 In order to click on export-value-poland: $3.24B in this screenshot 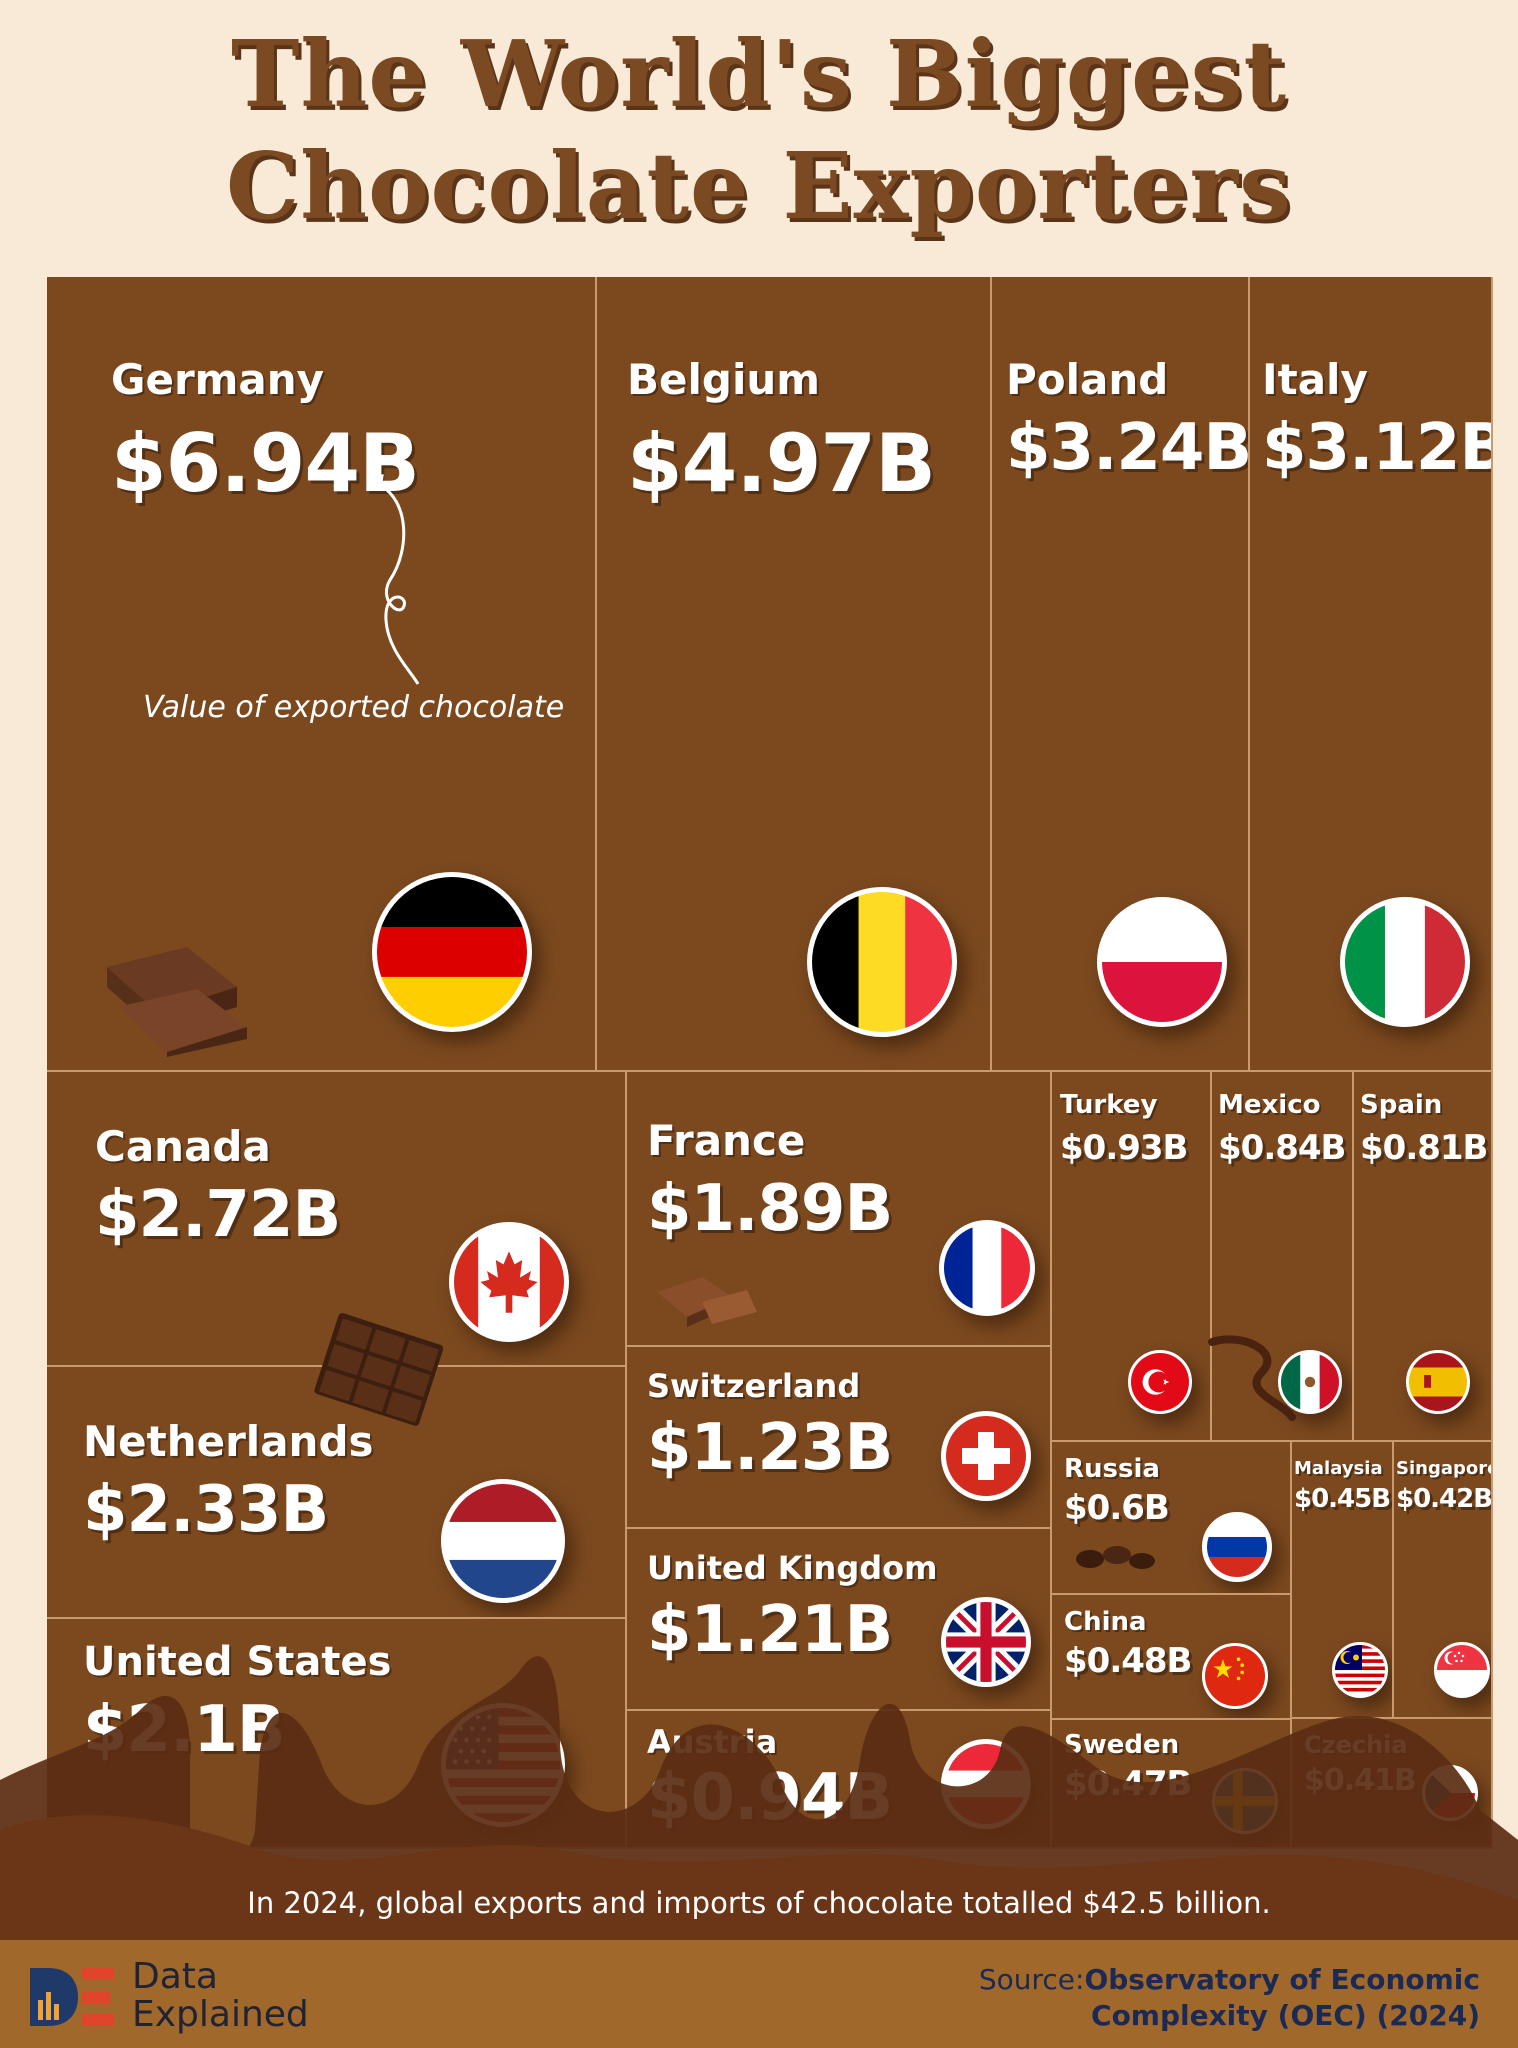, I will do `click(1128, 448)`.